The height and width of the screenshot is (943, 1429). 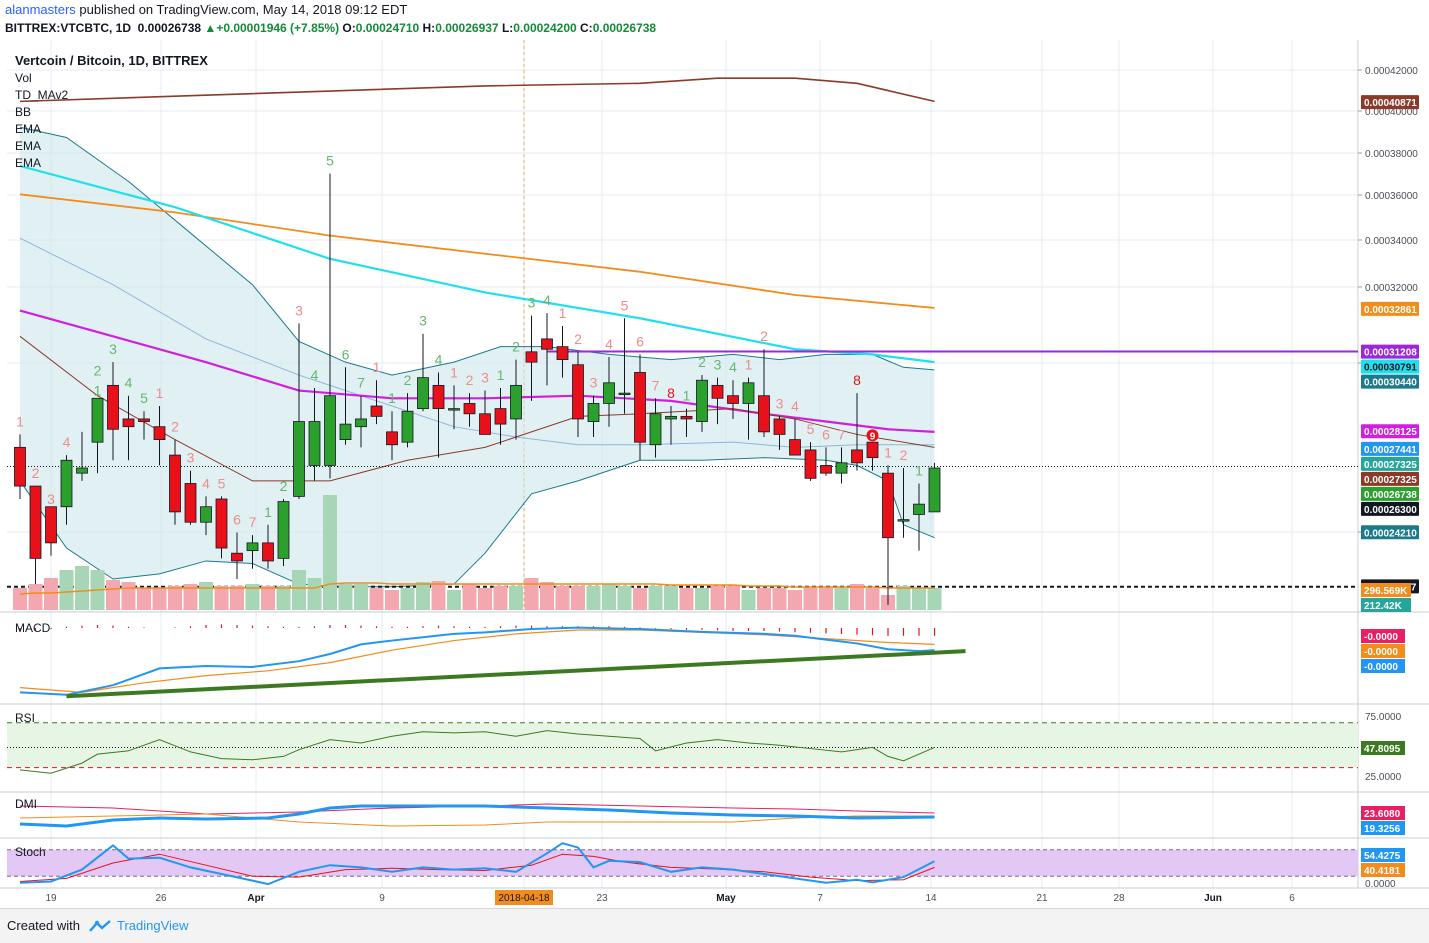 What do you see at coordinates (40, 9) in the screenshot?
I see `author-link: alanmasters` at bounding box center [40, 9].